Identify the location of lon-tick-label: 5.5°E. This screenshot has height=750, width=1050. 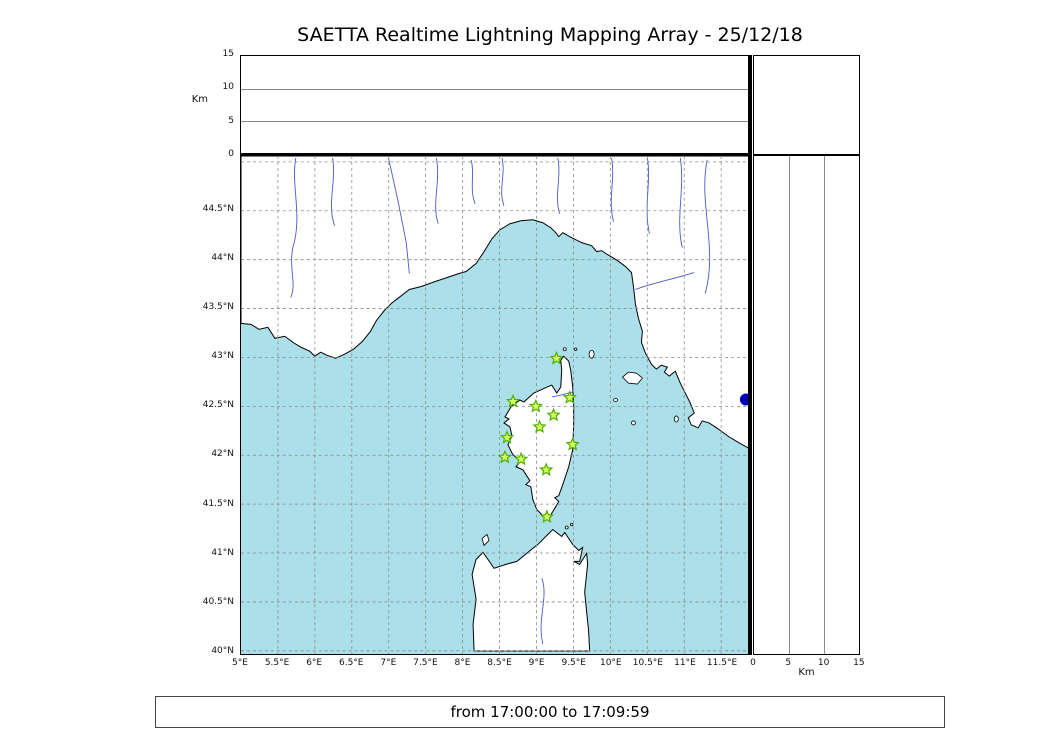
(277, 663).